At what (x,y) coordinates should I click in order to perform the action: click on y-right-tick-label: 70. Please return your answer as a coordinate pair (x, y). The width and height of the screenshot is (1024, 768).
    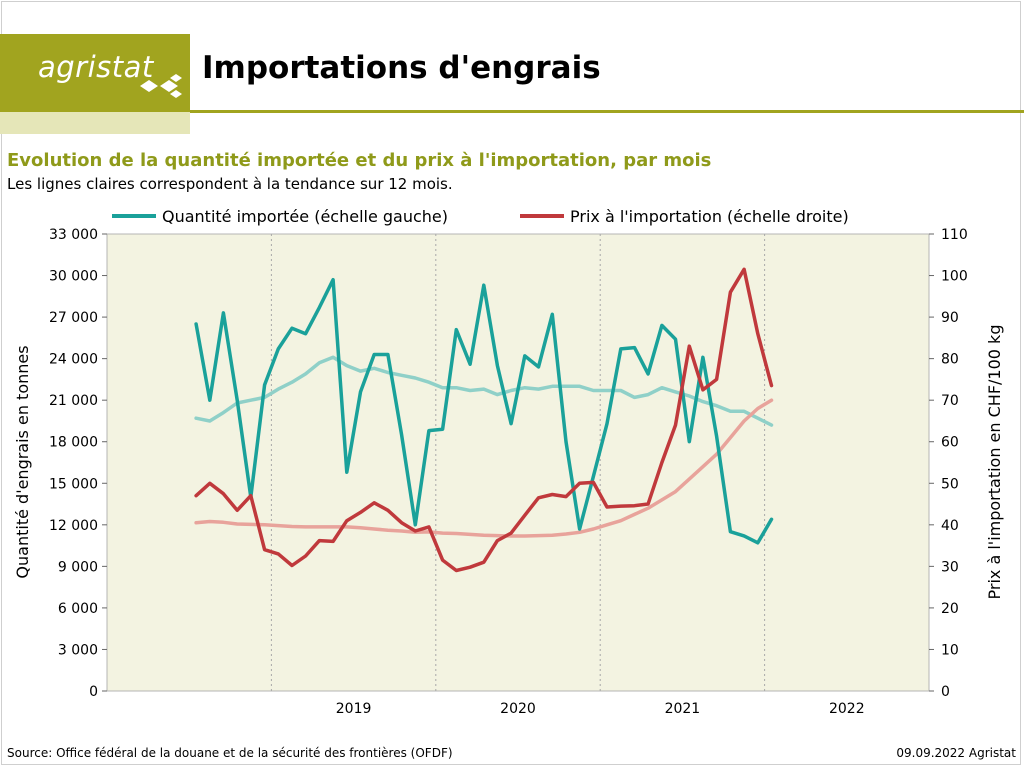
    Looking at the image, I should click on (950, 401).